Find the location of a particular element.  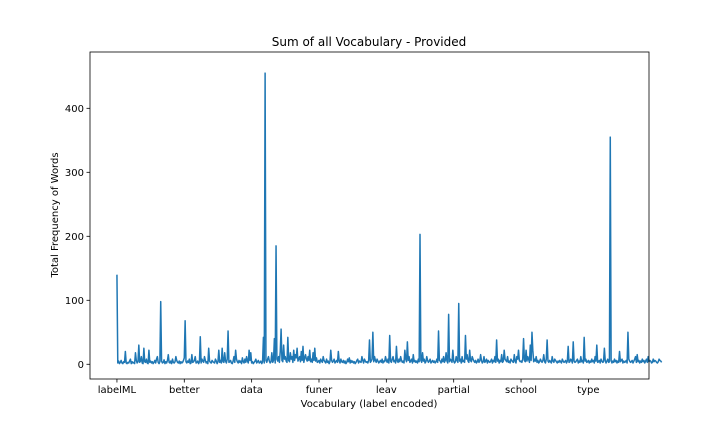

y-tick-label: 100 is located at coordinates (74, 301).